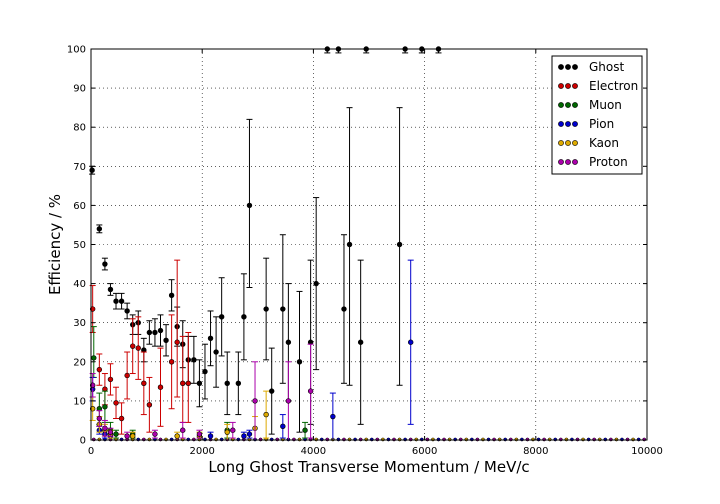 The width and height of the screenshot is (720, 504). What do you see at coordinates (424, 451) in the screenshot?
I see `x-tick-label: 6000` at bounding box center [424, 451].